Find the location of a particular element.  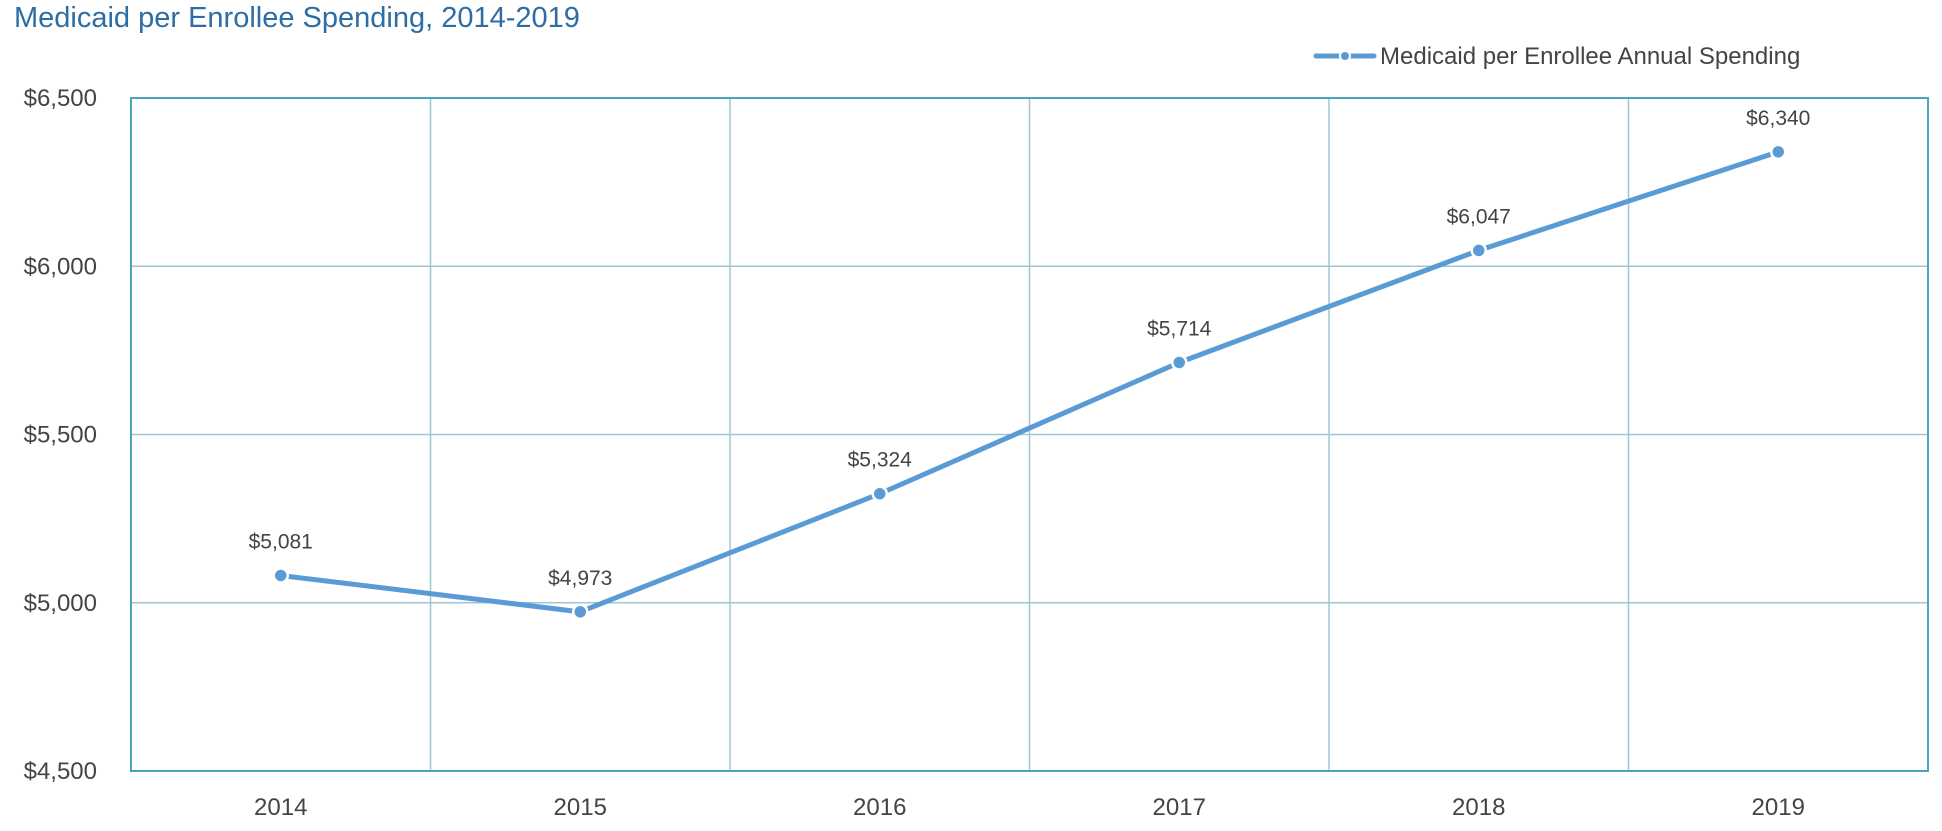

y-tick-label: $5,500 is located at coordinates (60, 435).